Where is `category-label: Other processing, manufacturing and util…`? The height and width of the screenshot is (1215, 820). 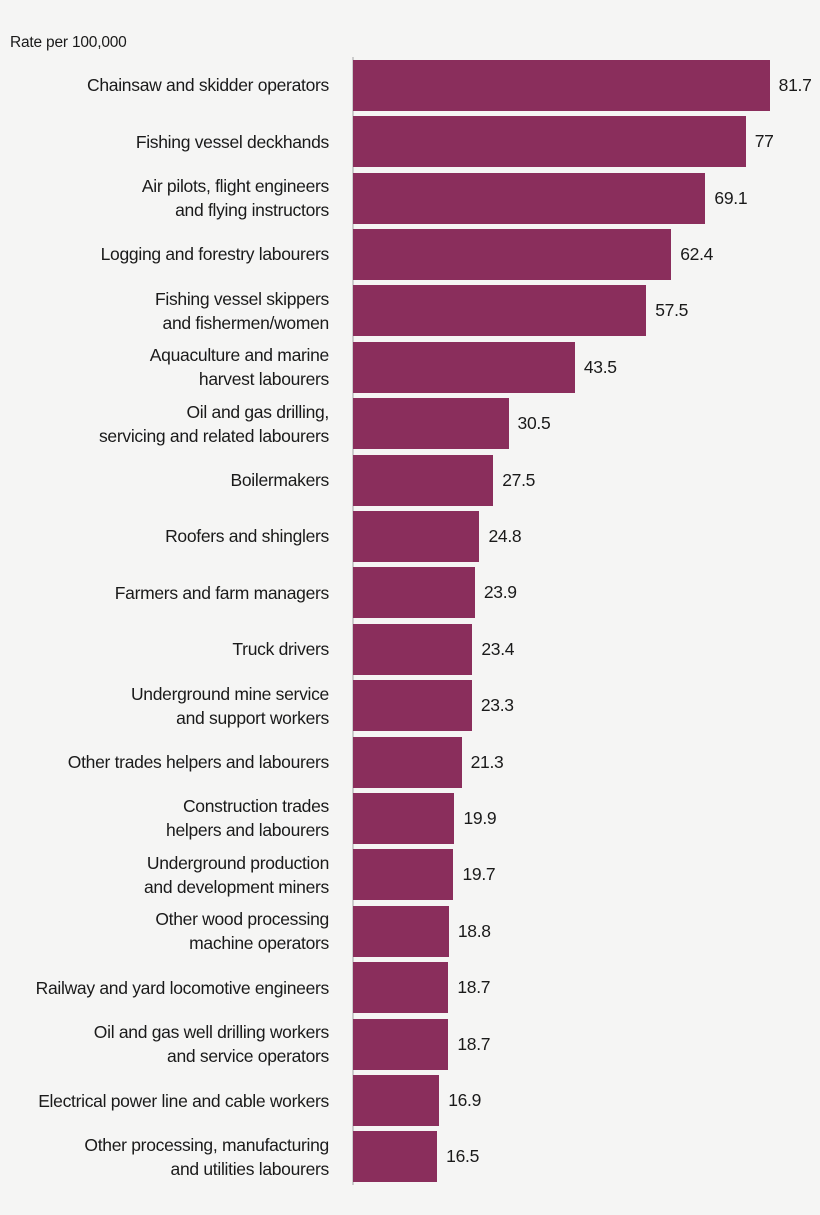
category-label: Other processing, manufacturing and util… is located at coordinates (206, 1156).